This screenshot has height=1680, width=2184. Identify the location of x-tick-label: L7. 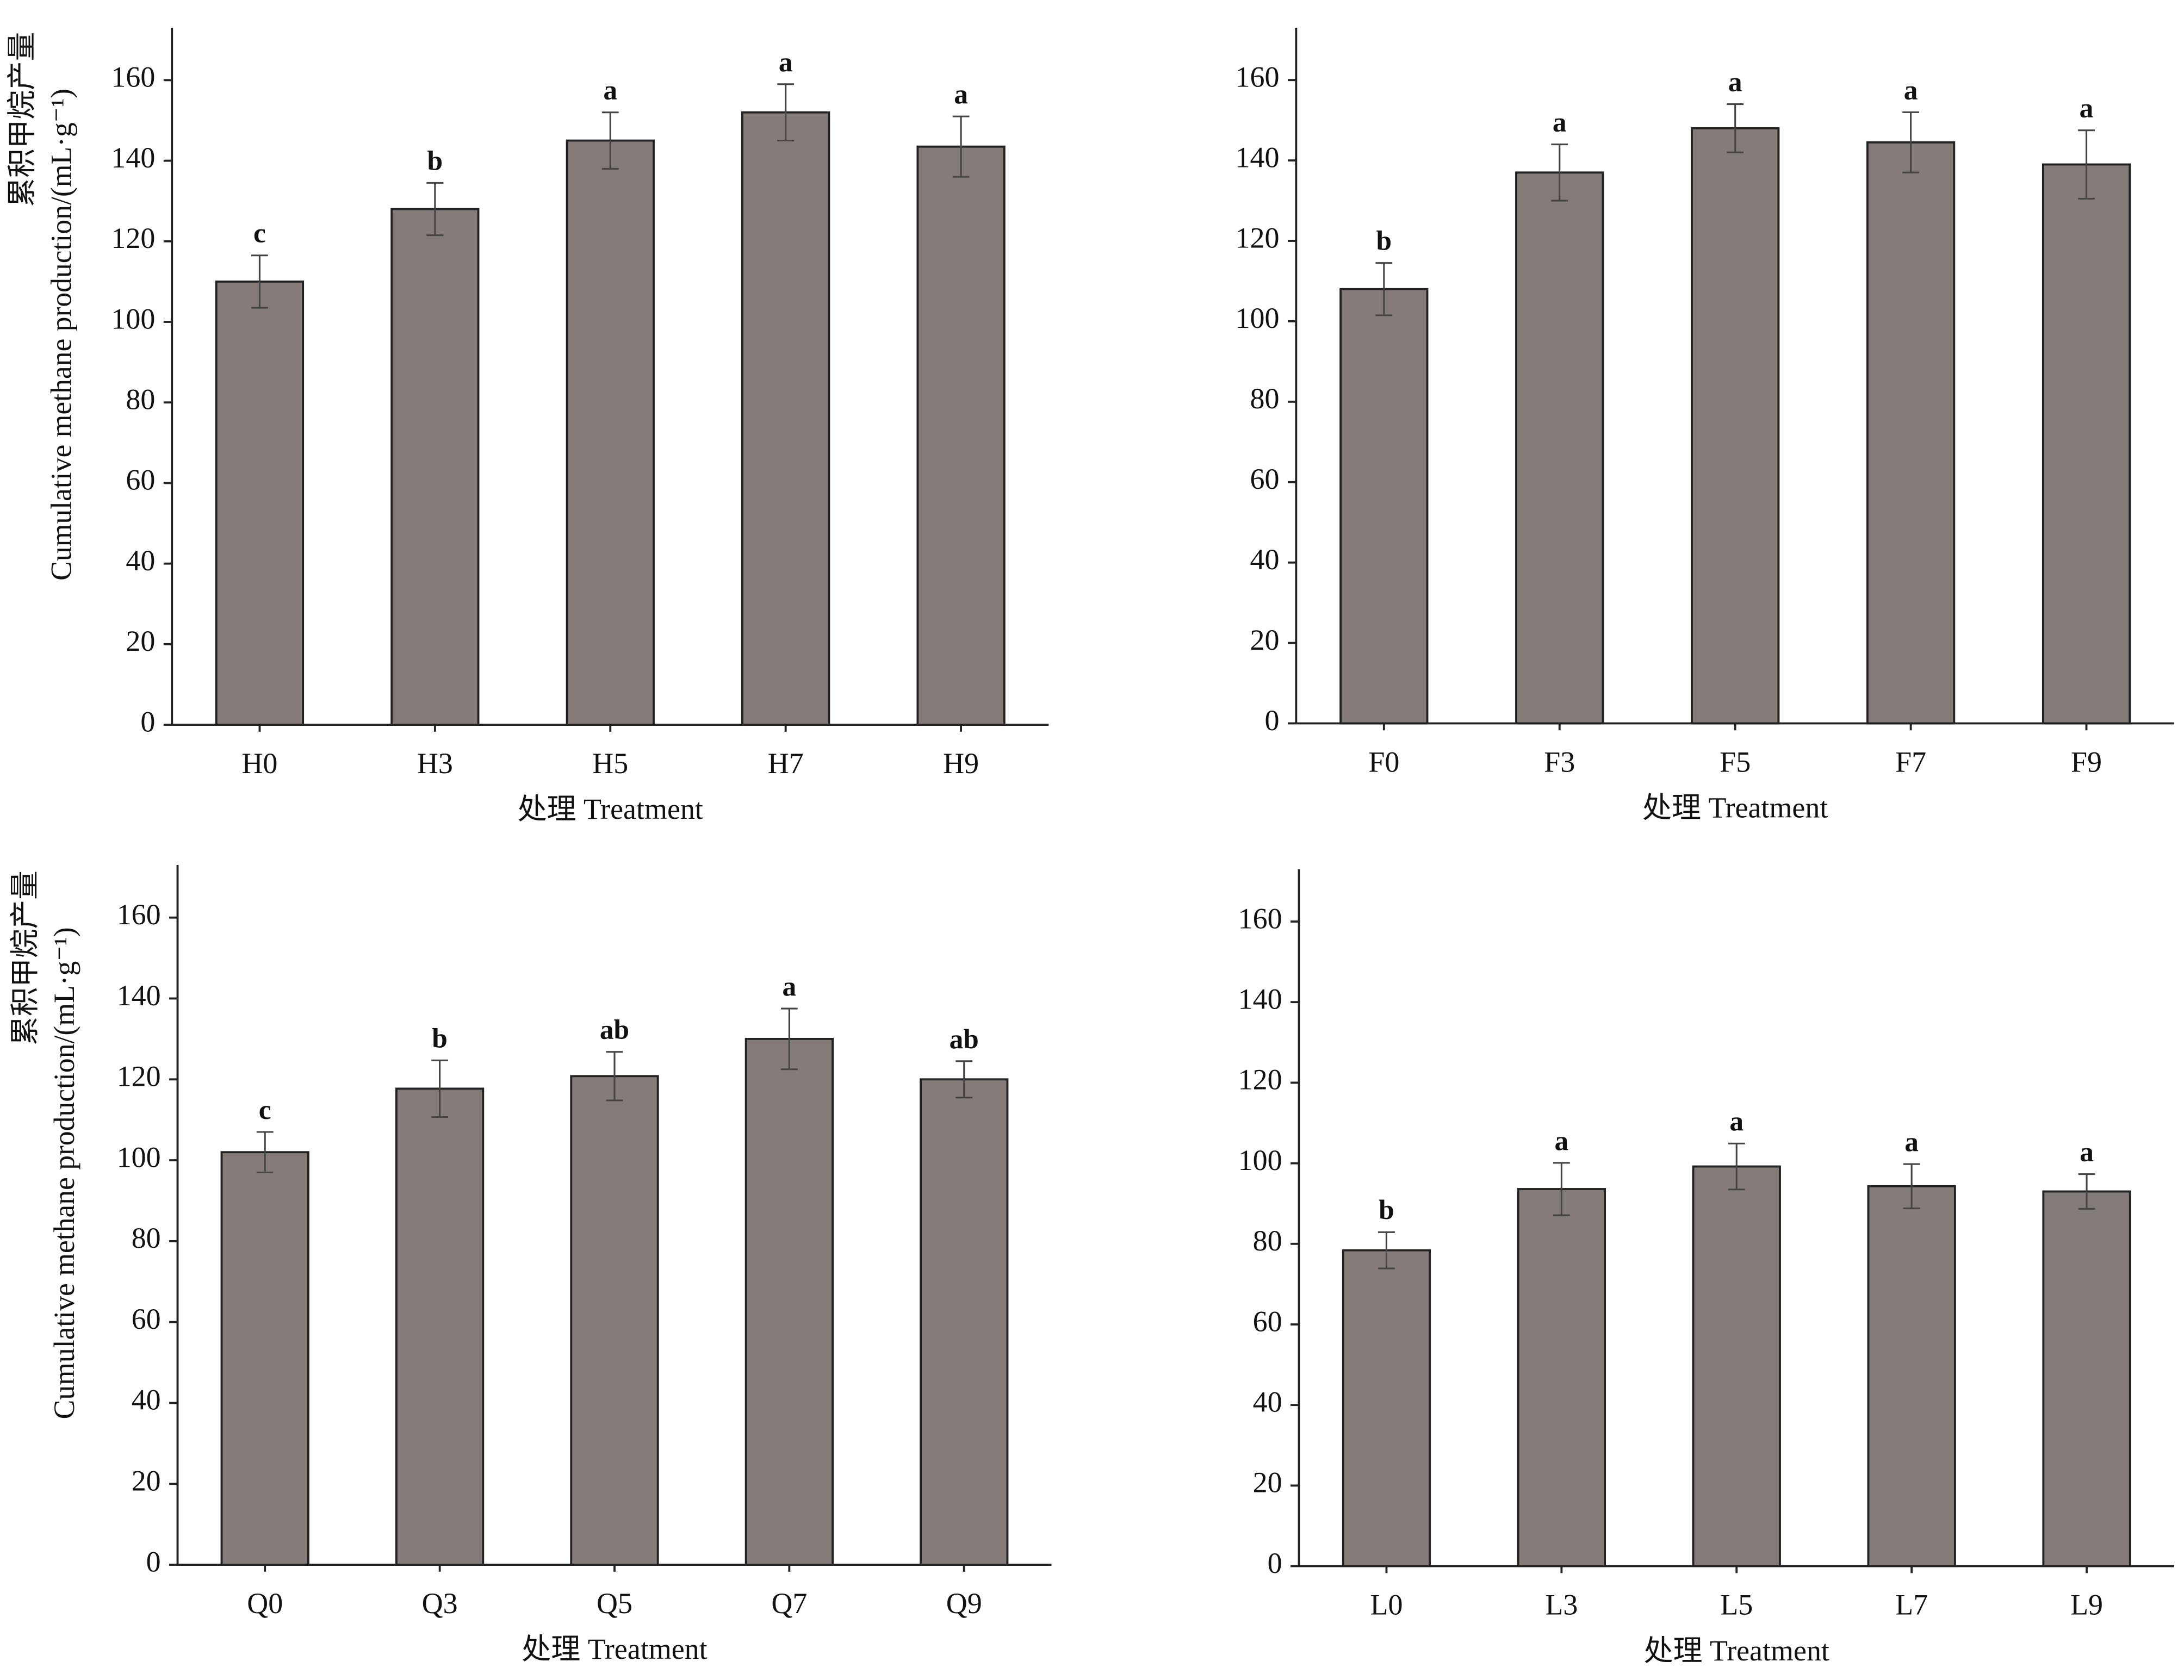
(1911, 1605).